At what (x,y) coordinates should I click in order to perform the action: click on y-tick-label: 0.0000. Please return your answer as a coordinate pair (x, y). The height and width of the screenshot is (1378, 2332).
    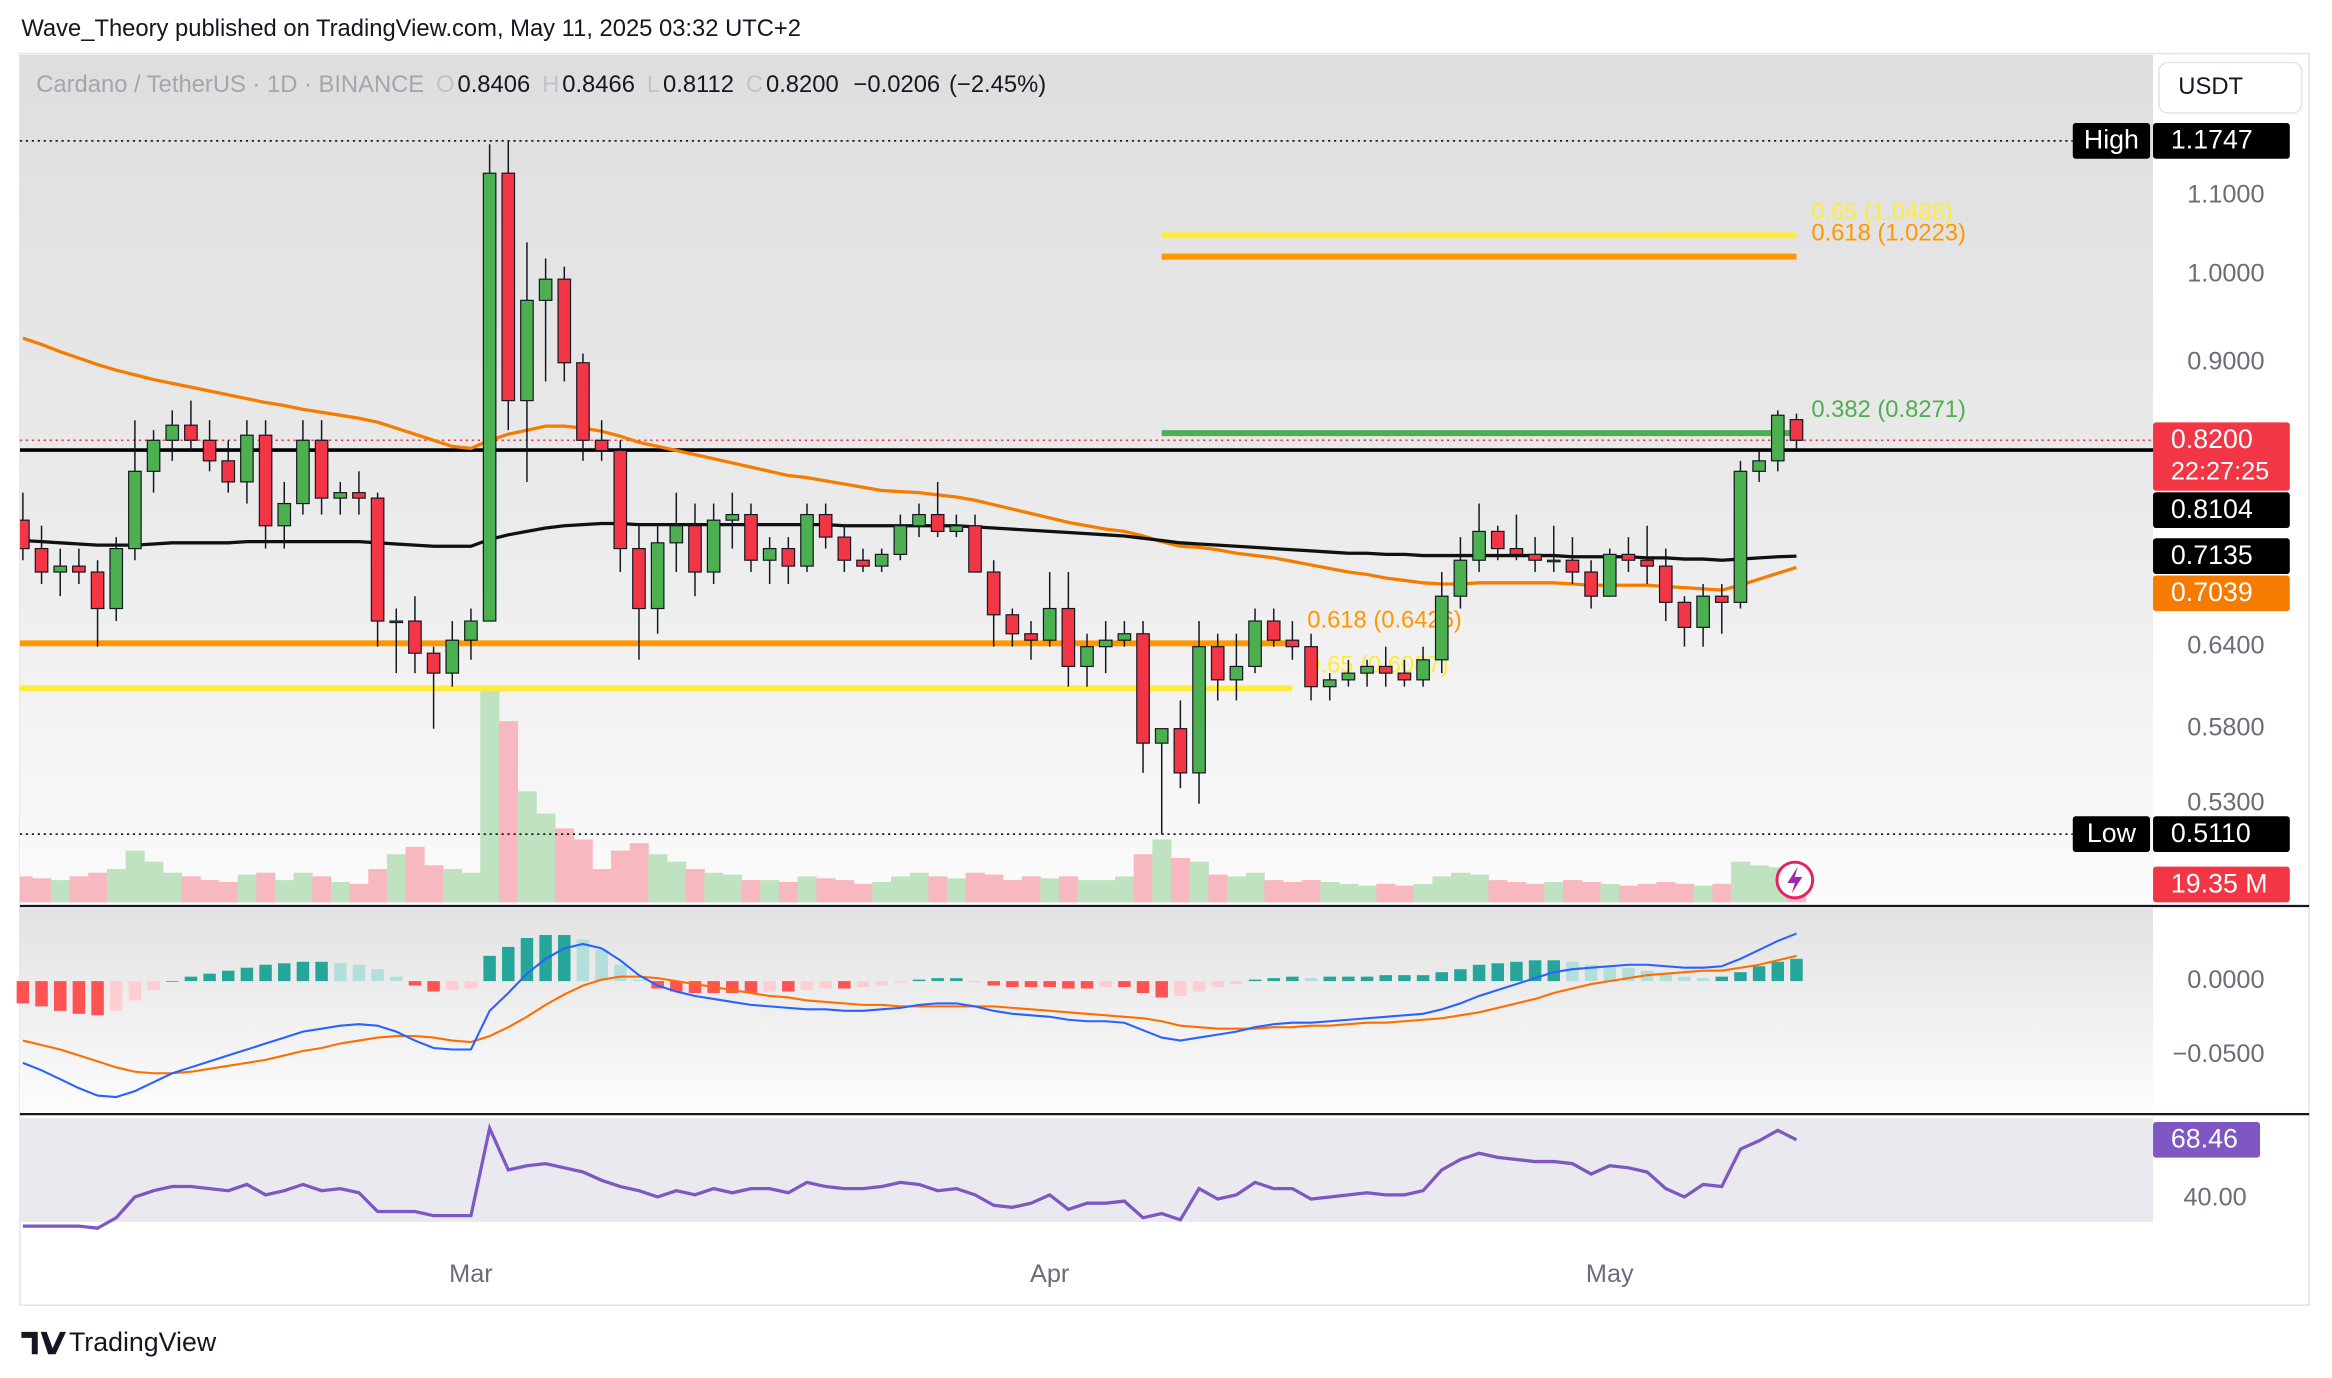
    Looking at the image, I should click on (2225, 980).